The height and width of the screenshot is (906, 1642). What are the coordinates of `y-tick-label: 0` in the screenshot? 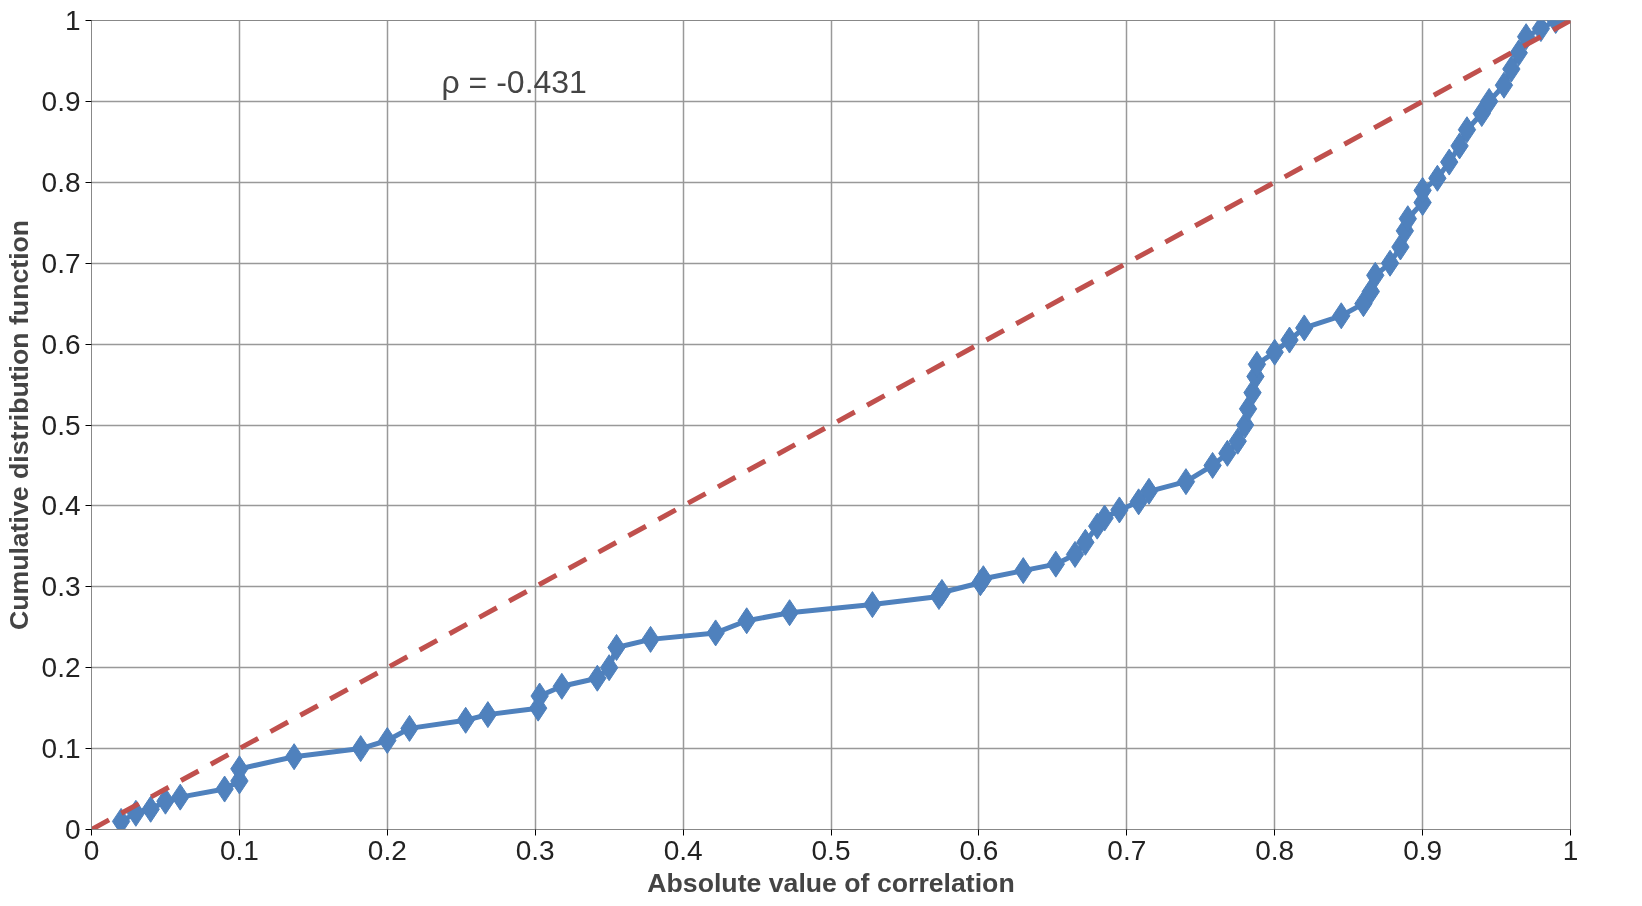 It's located at (72, 829).